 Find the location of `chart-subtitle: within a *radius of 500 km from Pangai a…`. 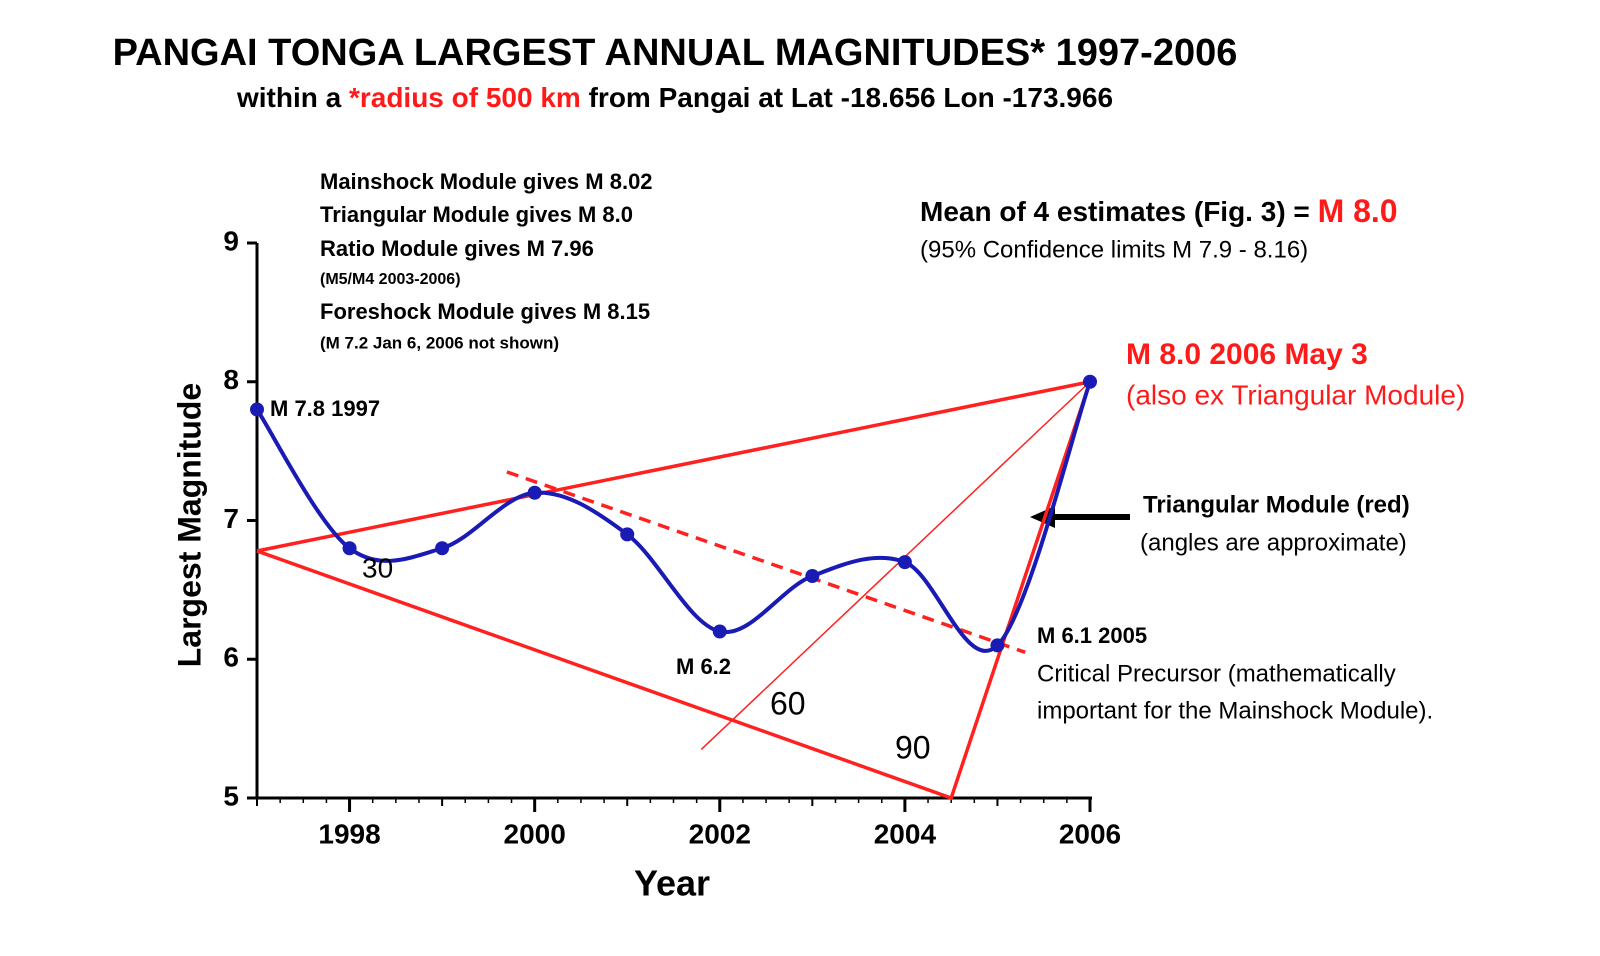

chart-subtitle: within a *radius of 500 km from Pangai a… is located at coordinates (674, 97).